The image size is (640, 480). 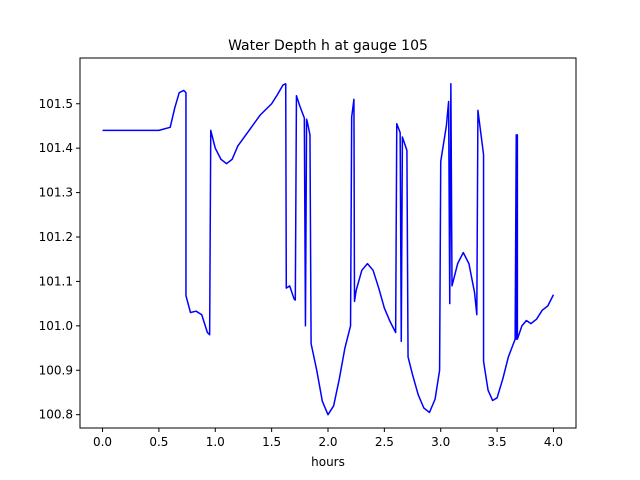 I want to click on x-tick-label: 0.0, so click(x=102, y=442).